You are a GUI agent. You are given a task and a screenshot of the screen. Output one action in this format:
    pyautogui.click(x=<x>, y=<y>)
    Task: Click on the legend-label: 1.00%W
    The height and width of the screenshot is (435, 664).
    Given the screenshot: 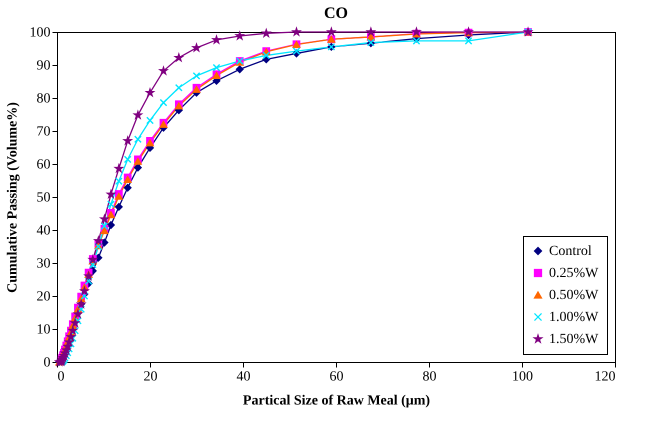 What is the action you would take?
    pyautogui.click(x=574, y=317)
    